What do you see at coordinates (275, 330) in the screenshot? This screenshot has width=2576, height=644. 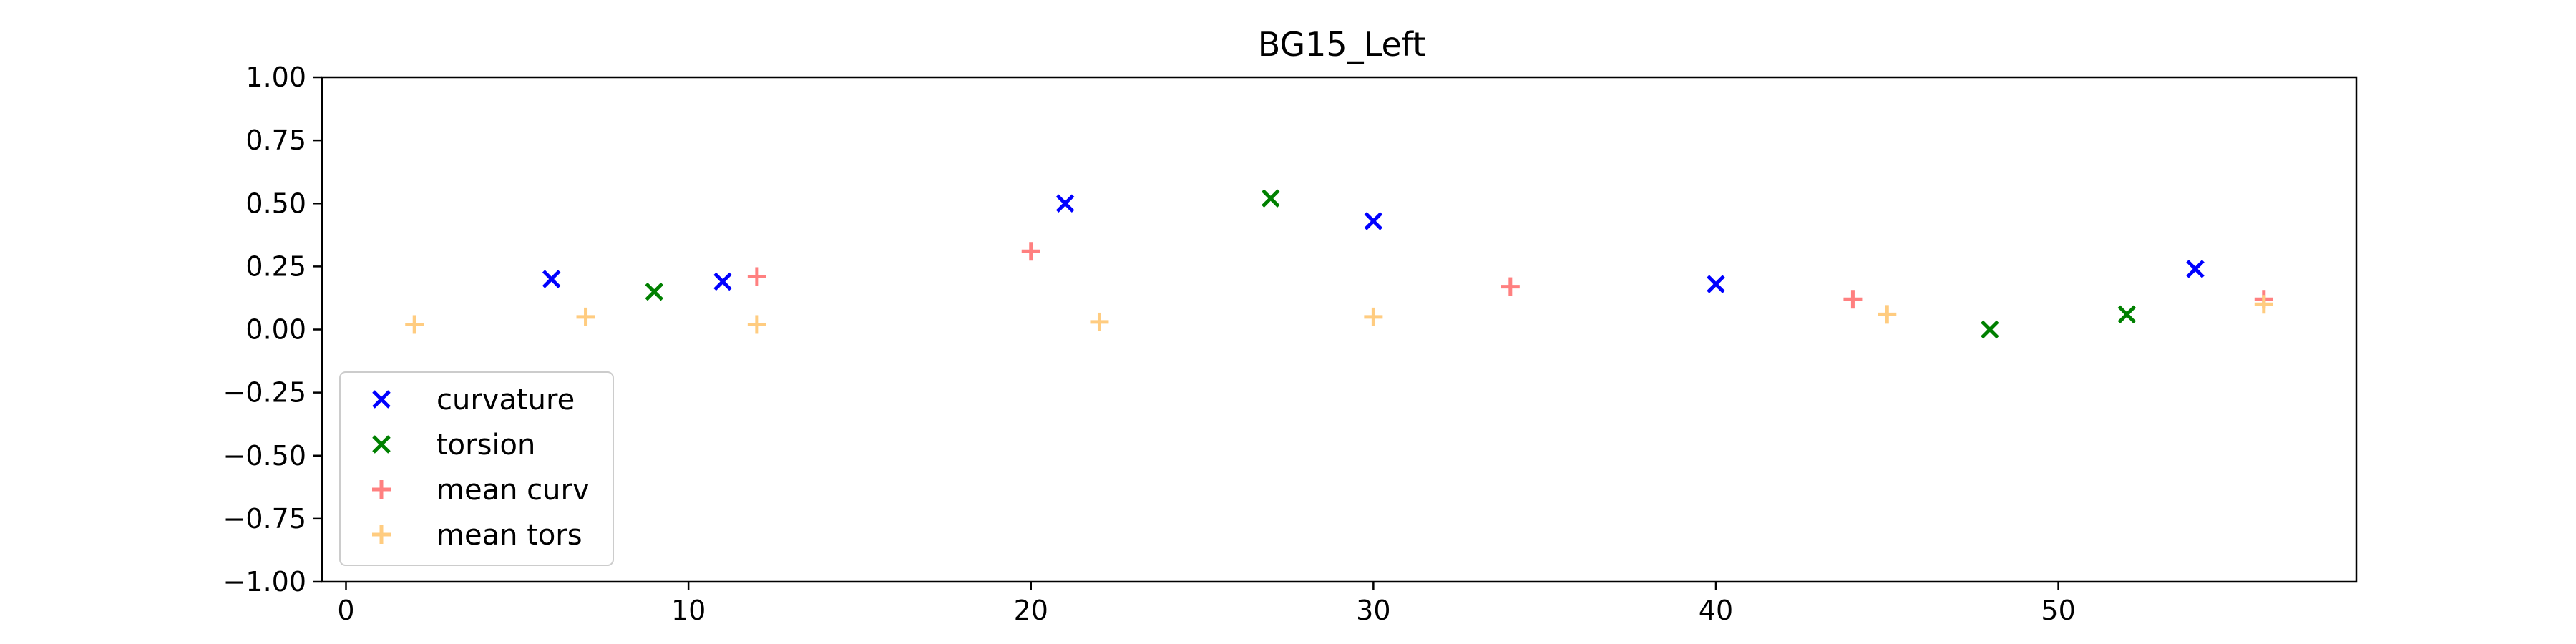 I see `y-tick-label: 0.00` at bounding box center [275, 330].